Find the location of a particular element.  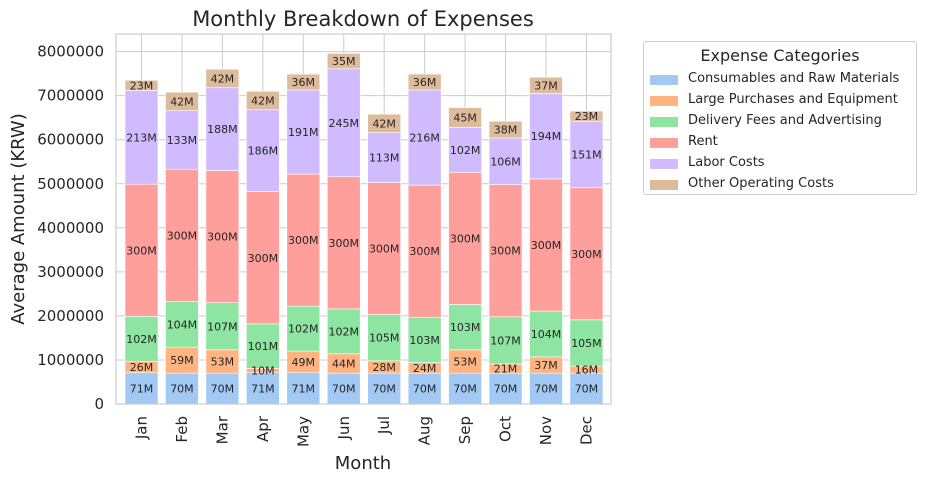

legend-title: Expense Categories is located at coordinates (780, 55).